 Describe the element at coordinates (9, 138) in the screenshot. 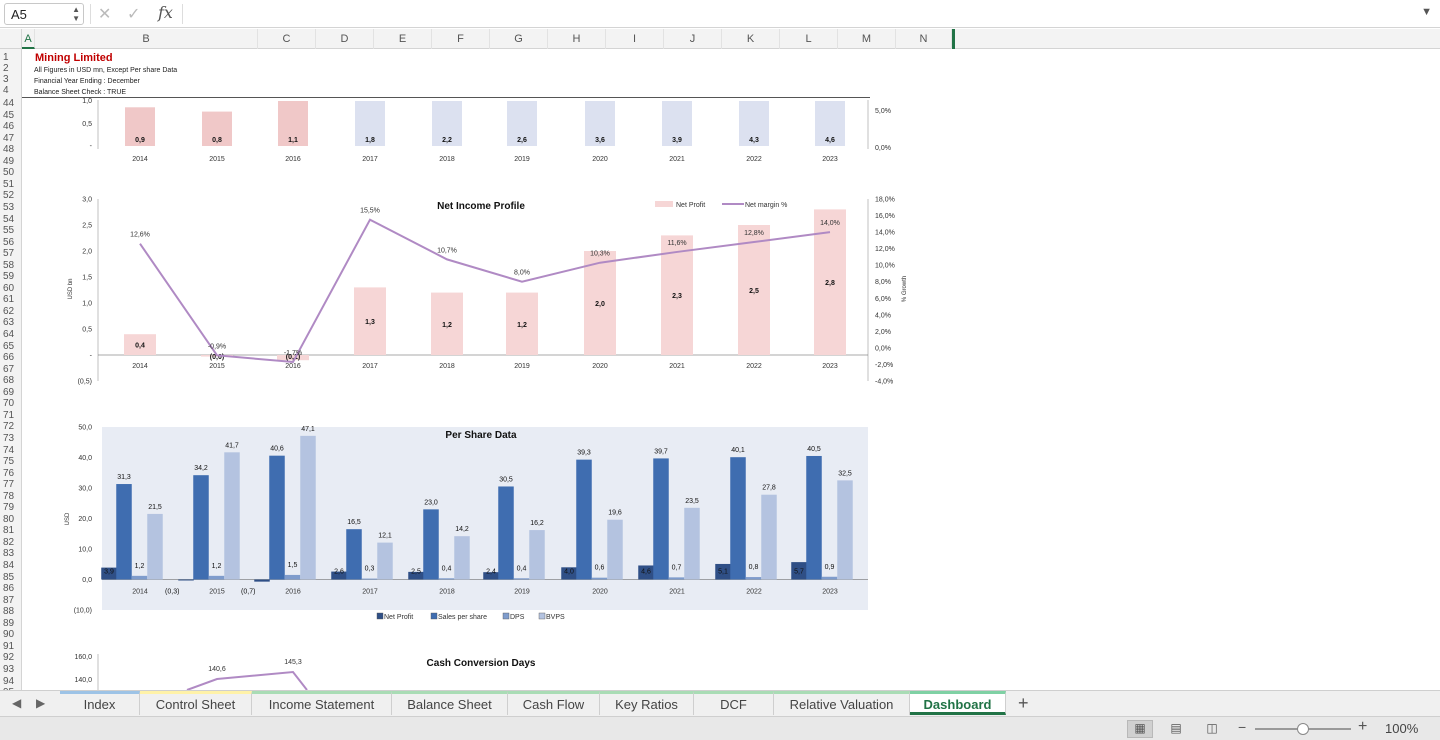

I see `row-header-47: 47` at that location.